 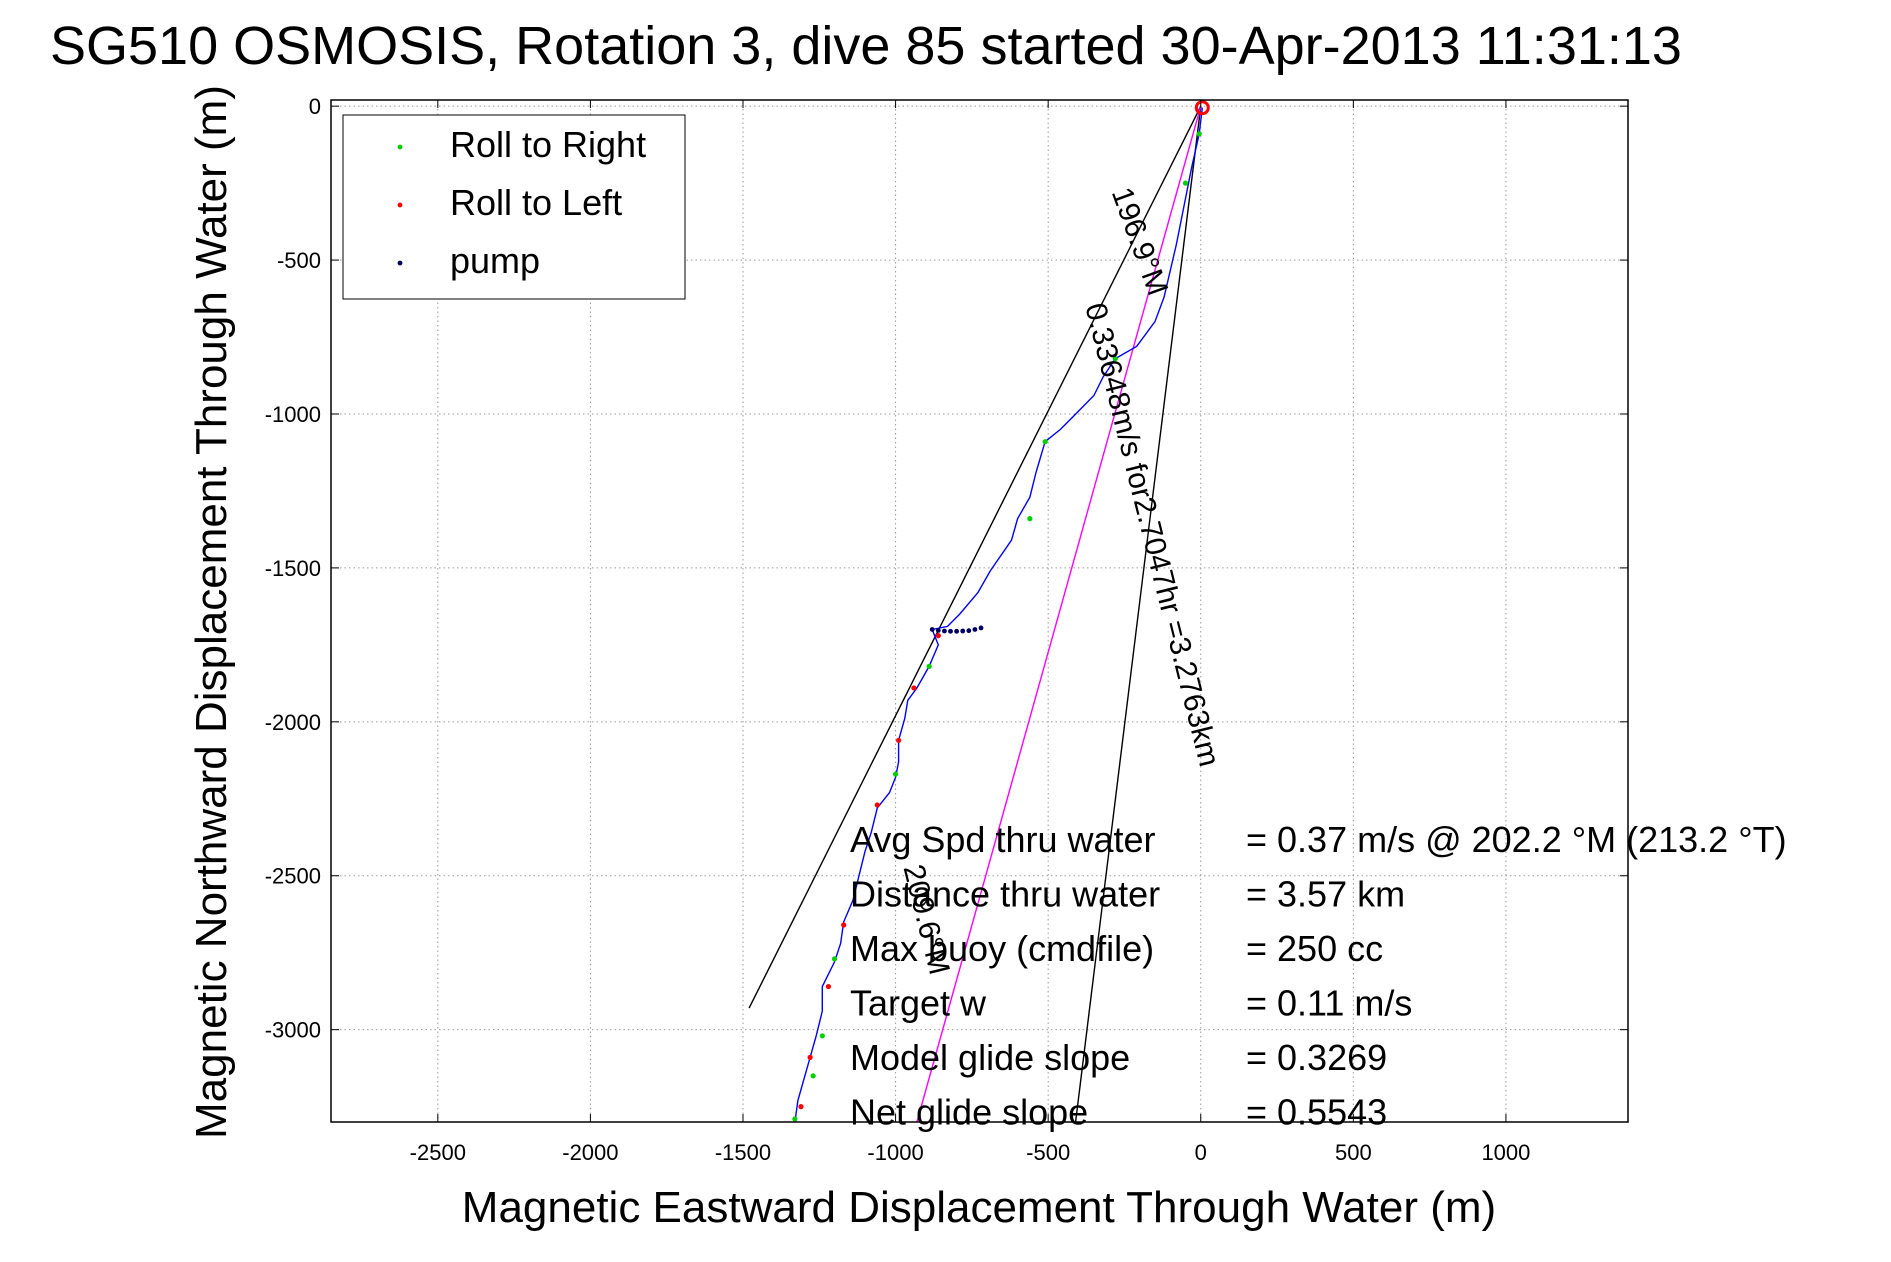 I want to click on legend: Roll to Right Roll to Left pump, so click(x=514, y=207).